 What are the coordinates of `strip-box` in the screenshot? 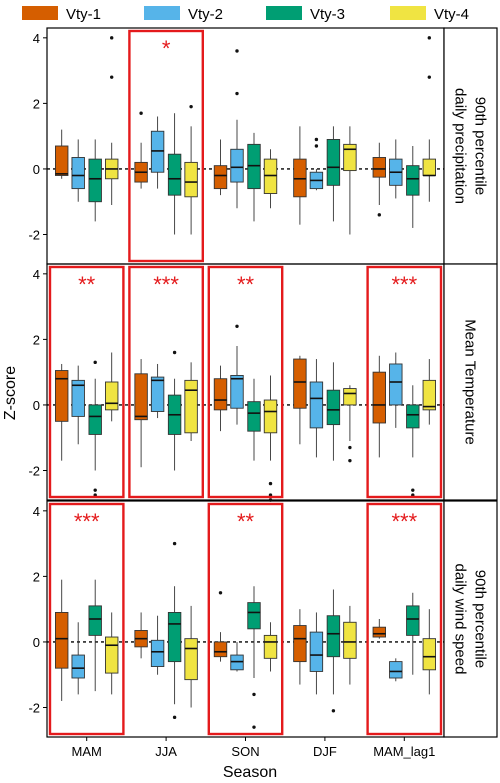 It's located at (470, 619).